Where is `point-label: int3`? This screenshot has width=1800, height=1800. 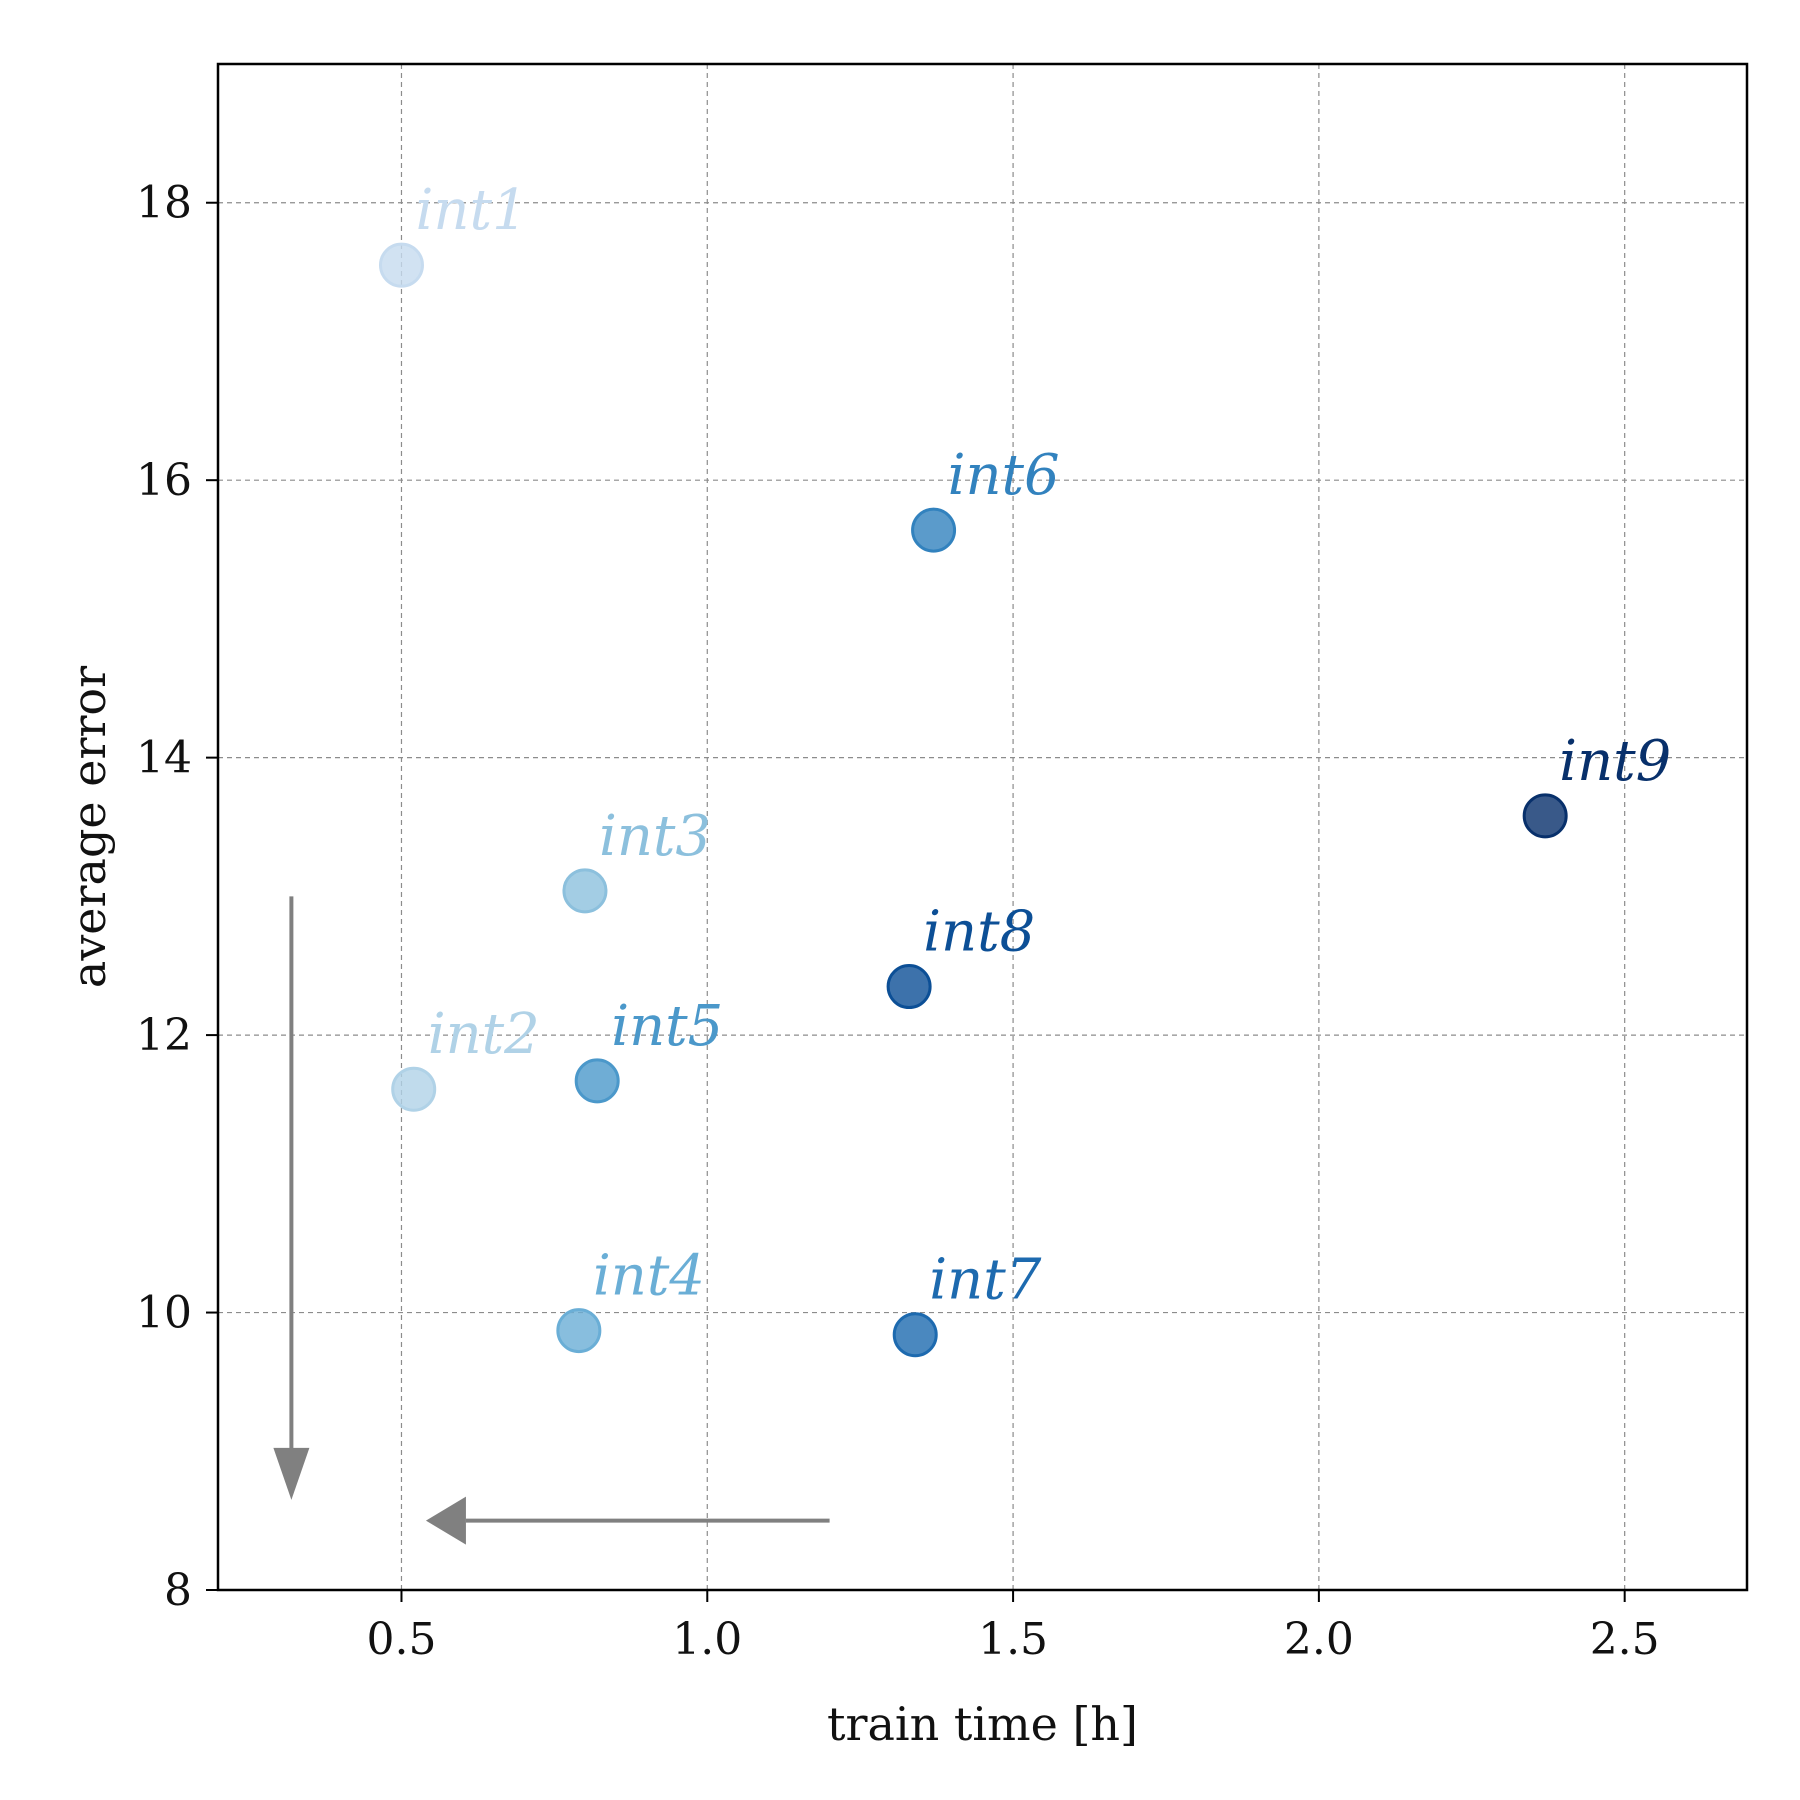 point-label: int3 is located at coordinates (655, 836).